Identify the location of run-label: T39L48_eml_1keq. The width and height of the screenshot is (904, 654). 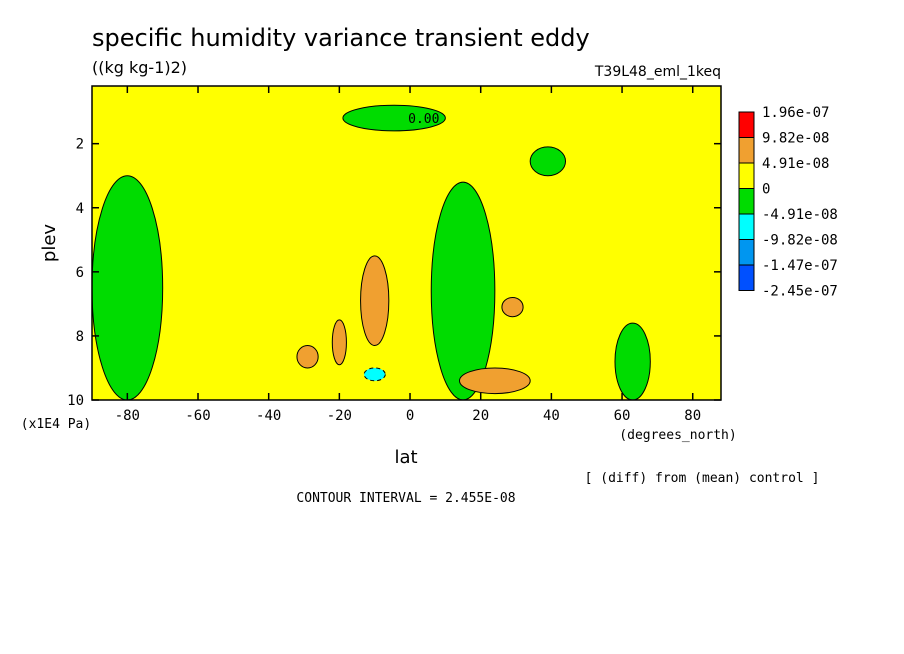
(657, 72).